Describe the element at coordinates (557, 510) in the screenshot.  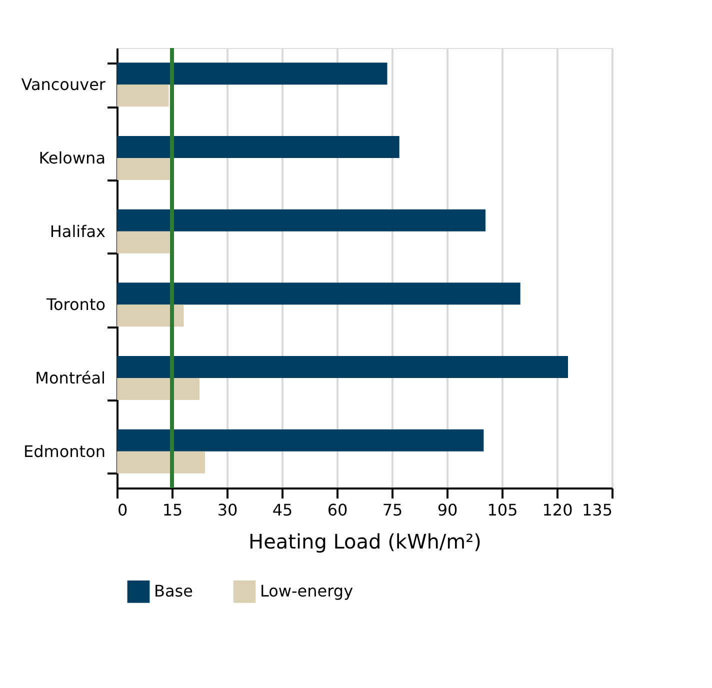
I see `x-tick-label: 120` at that location.